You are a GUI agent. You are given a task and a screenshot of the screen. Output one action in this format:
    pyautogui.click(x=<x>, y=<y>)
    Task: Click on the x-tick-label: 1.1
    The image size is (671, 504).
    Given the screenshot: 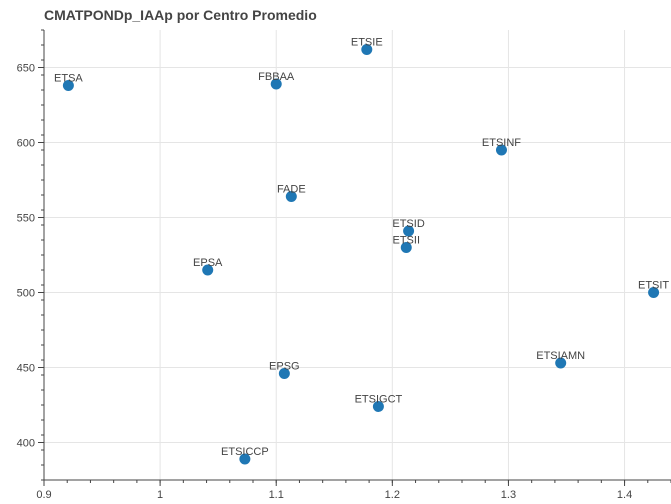 What is the action you would take?
    pyautogui.click(x=276, y=495)
    